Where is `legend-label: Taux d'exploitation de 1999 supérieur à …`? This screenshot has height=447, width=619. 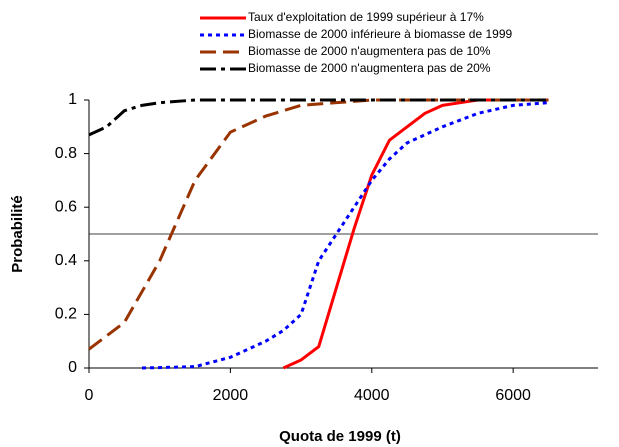
legend-label: Taux d'exploitation de 1999 supérieur à … is located at coordinates (366, 17).